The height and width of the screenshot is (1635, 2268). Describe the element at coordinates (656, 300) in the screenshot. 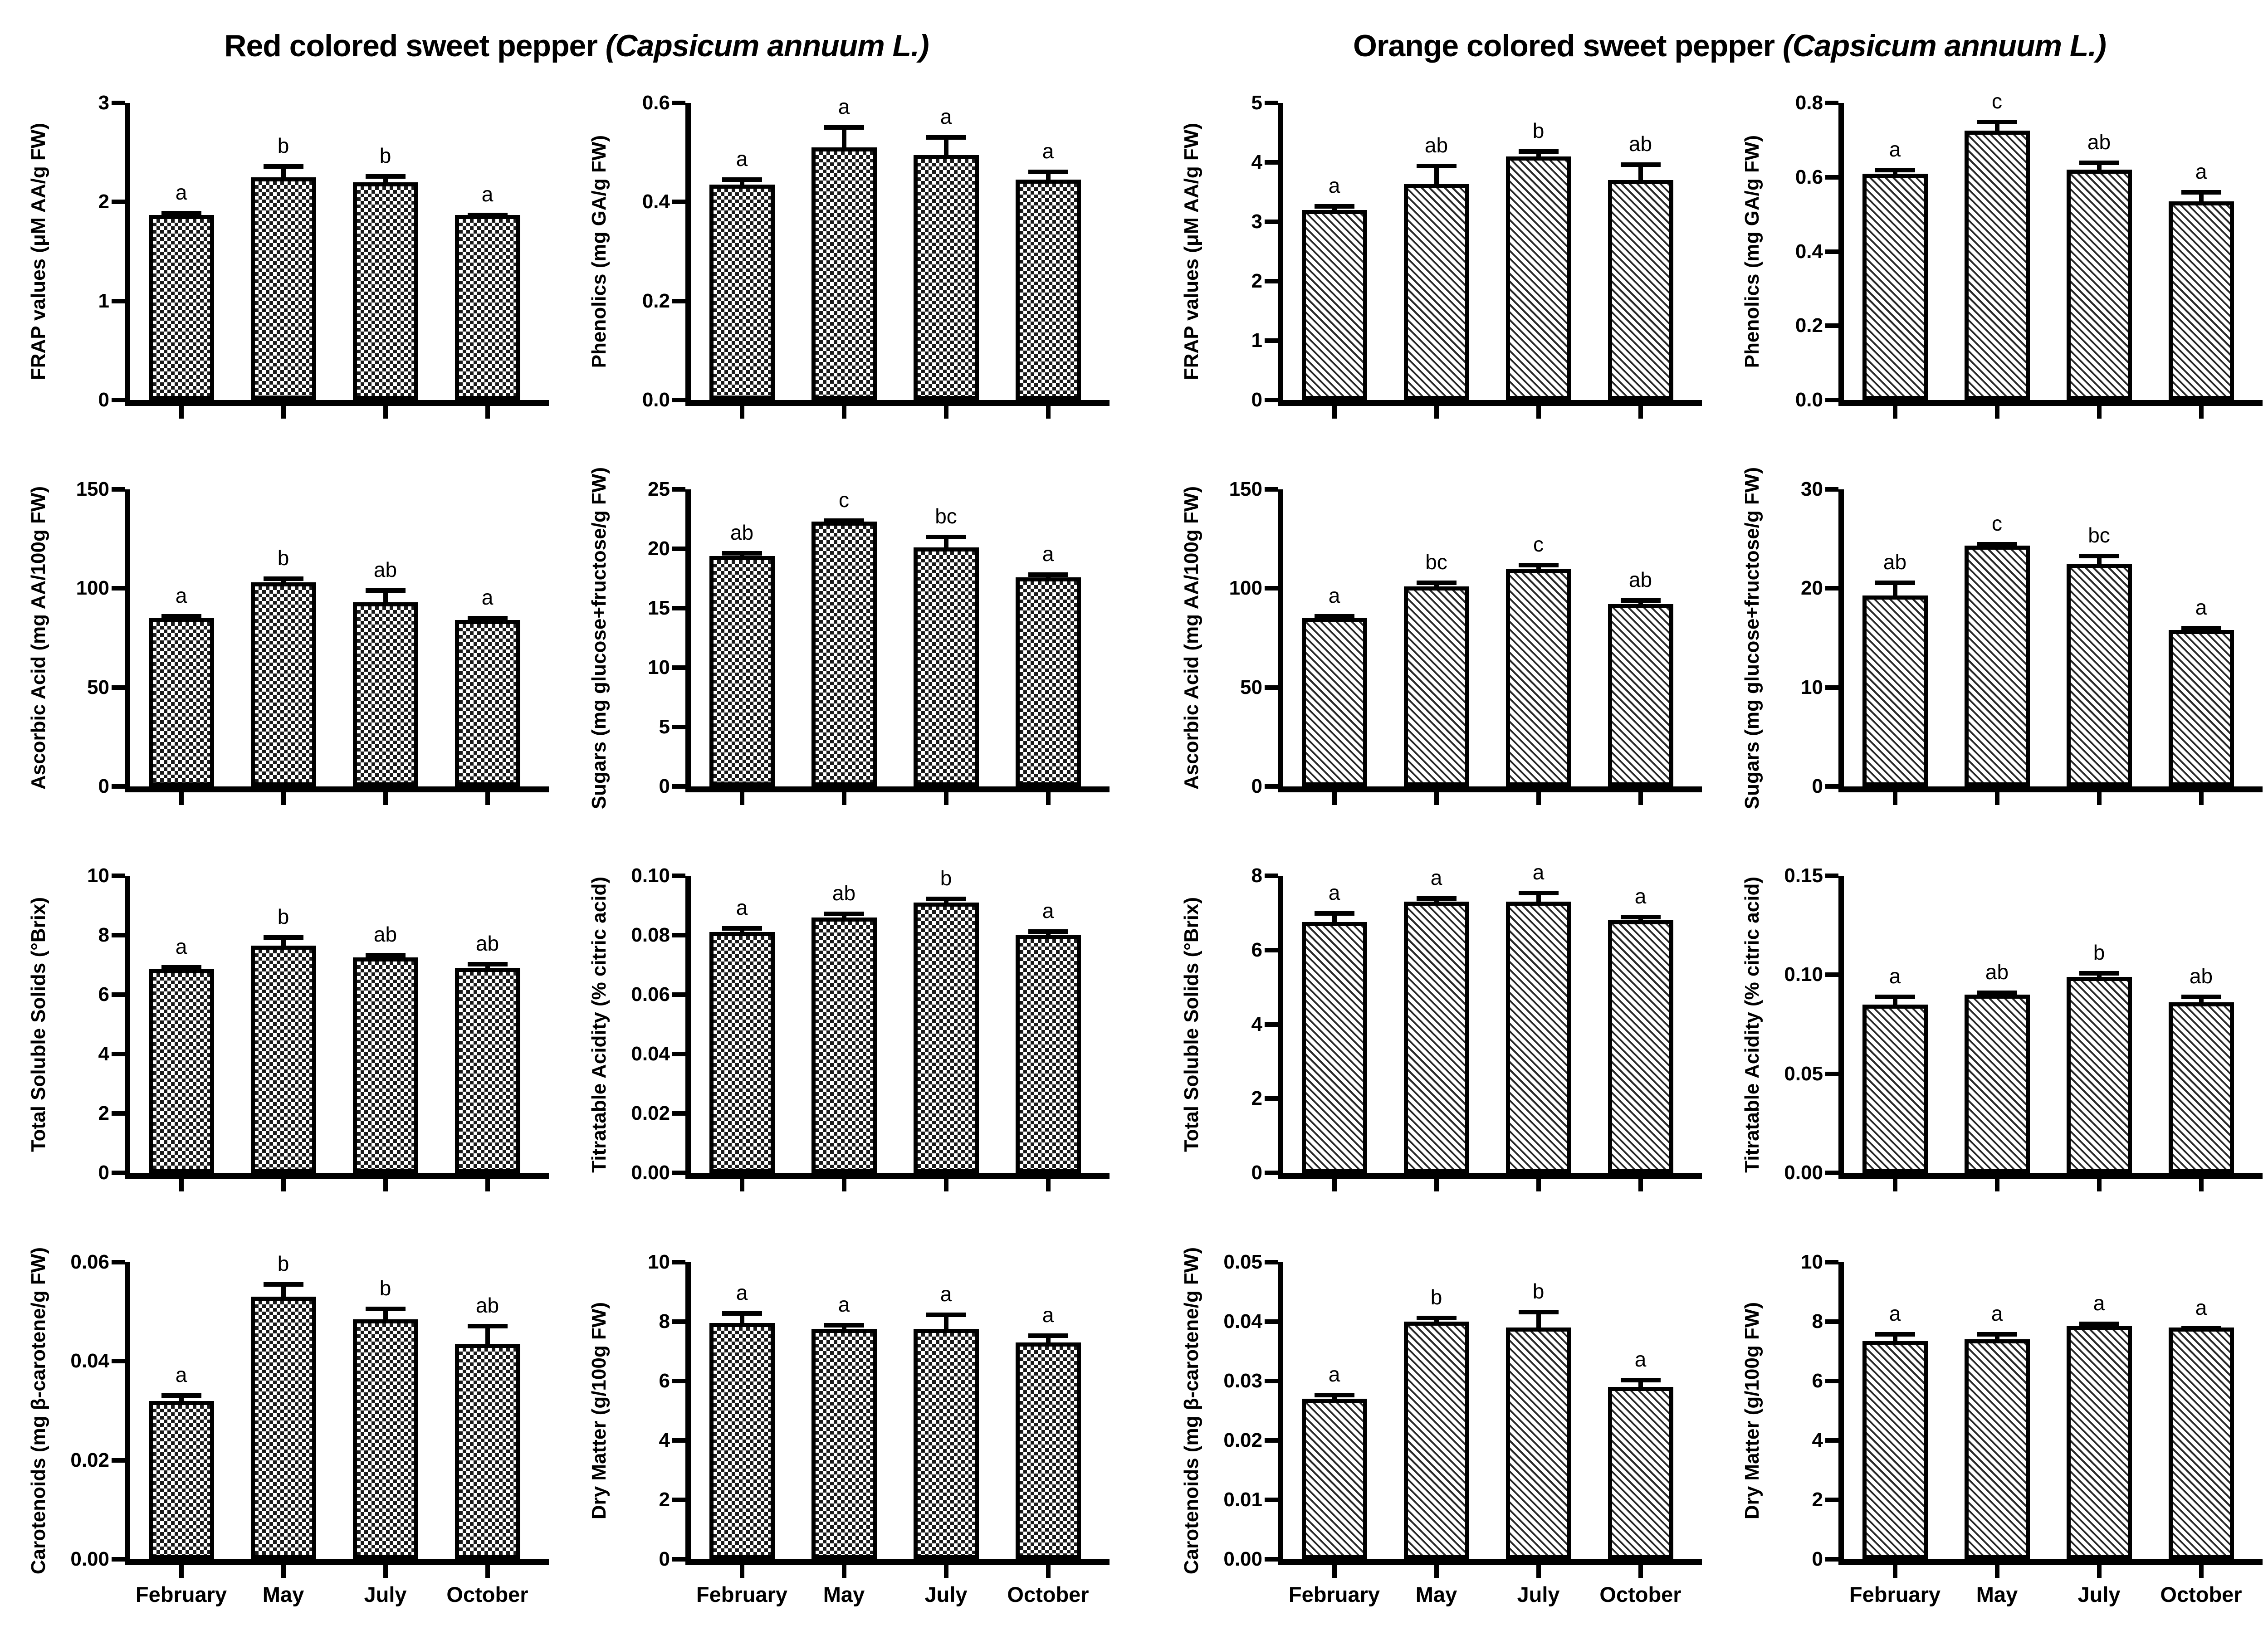

I see `y-tick-label: 0.2` at that location.